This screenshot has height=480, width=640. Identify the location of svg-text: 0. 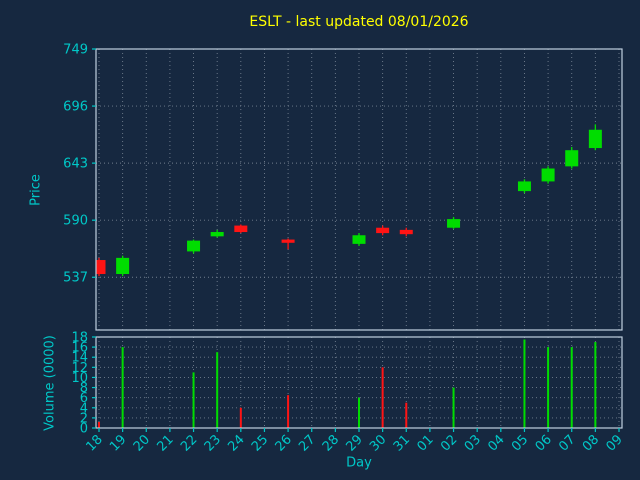
(84, 429).